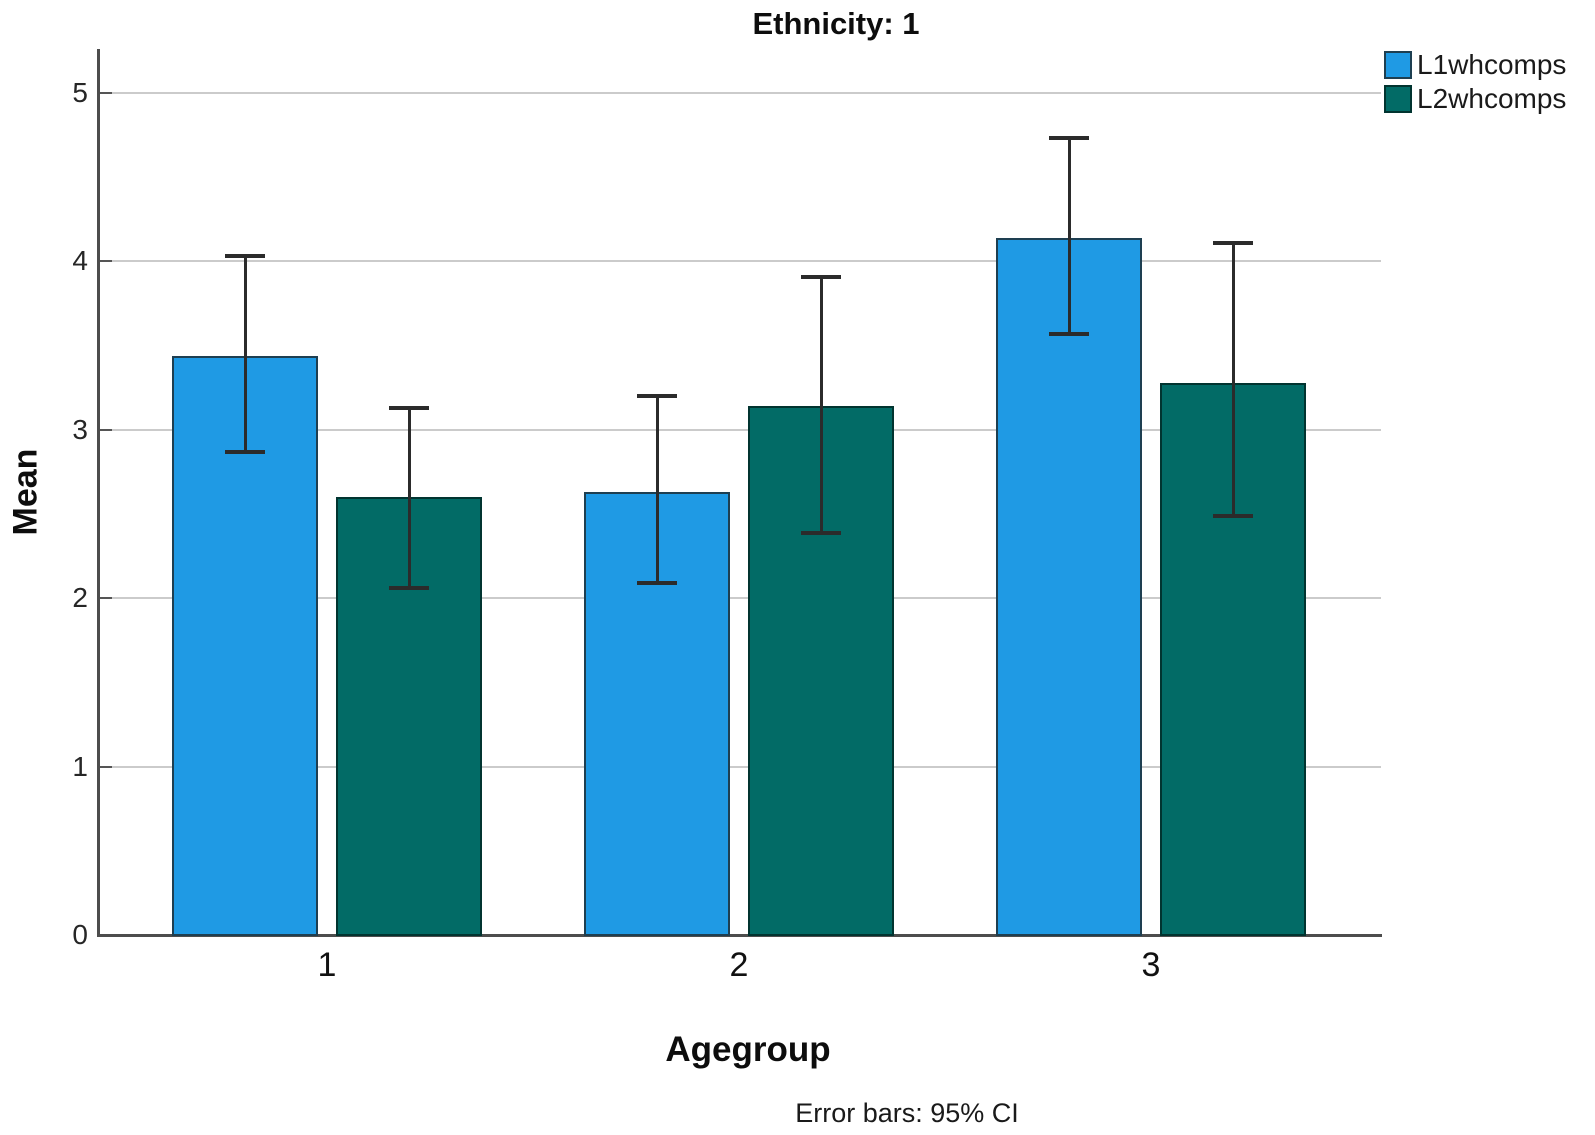 The height and width of the screenshot is (1135, 1595). I want to click on y-tick-label: 4, so click(80, 261).